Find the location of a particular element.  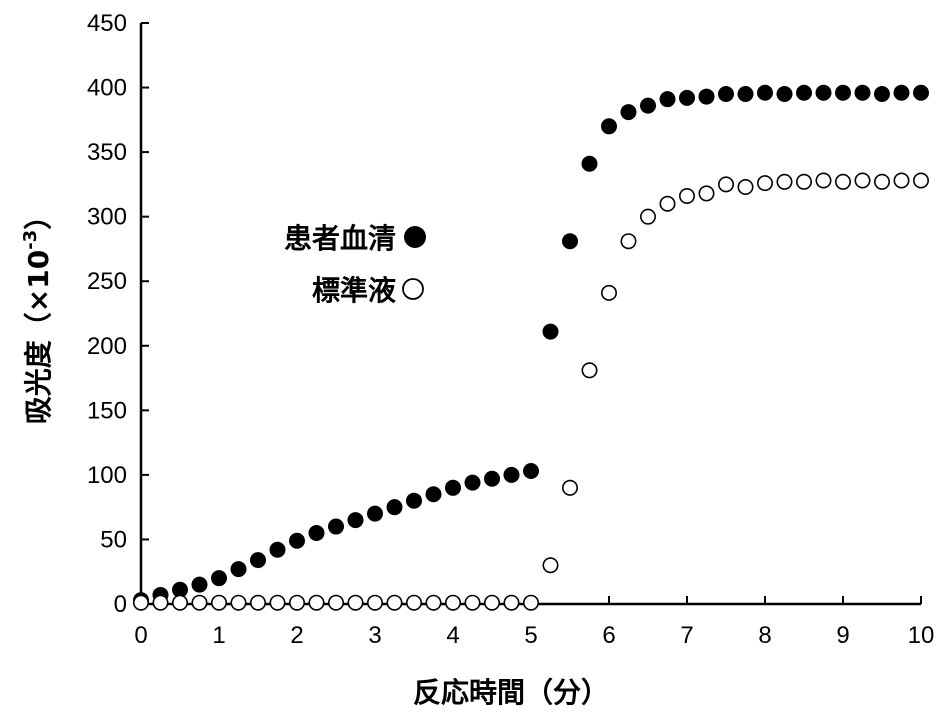

x-tick-label: 9 is located at coordinates (842, 635).